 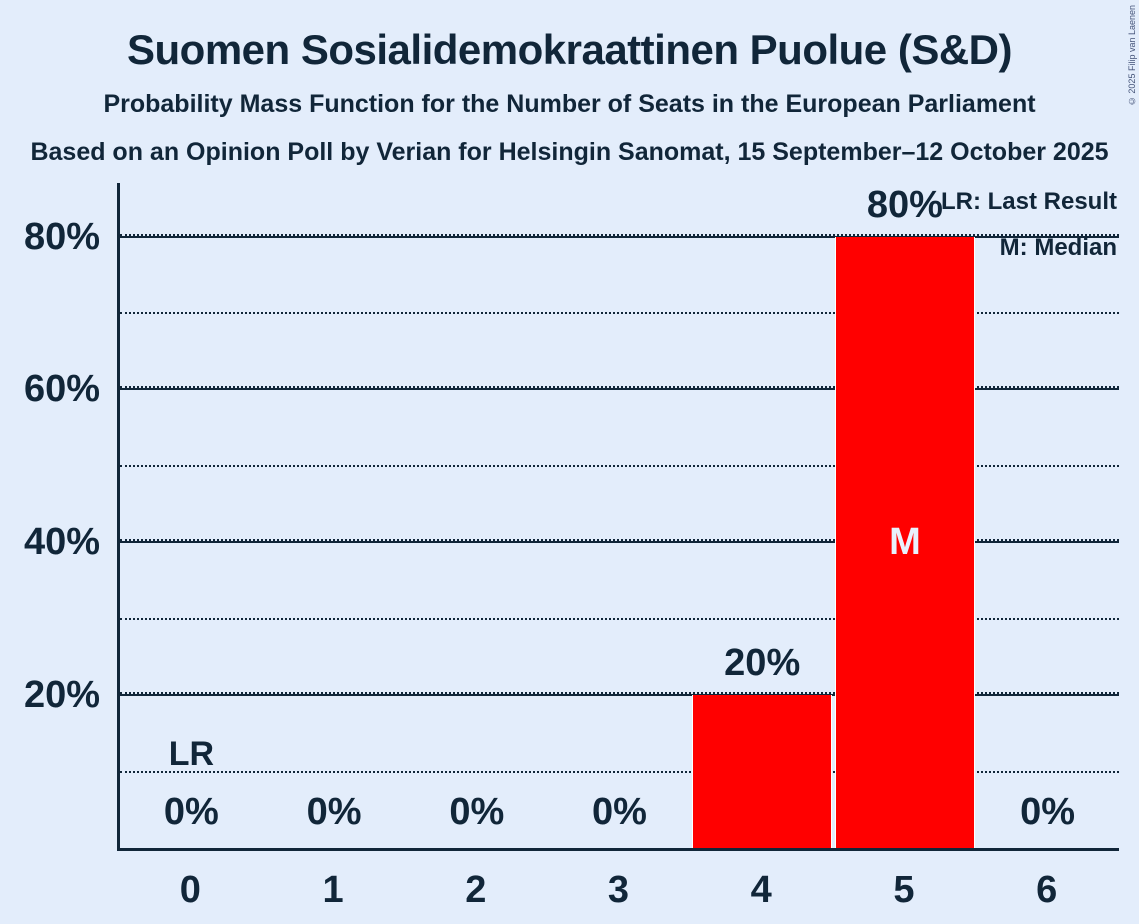 I want to click on bar-value-label-3: 0%, so click(x=619, y=812).